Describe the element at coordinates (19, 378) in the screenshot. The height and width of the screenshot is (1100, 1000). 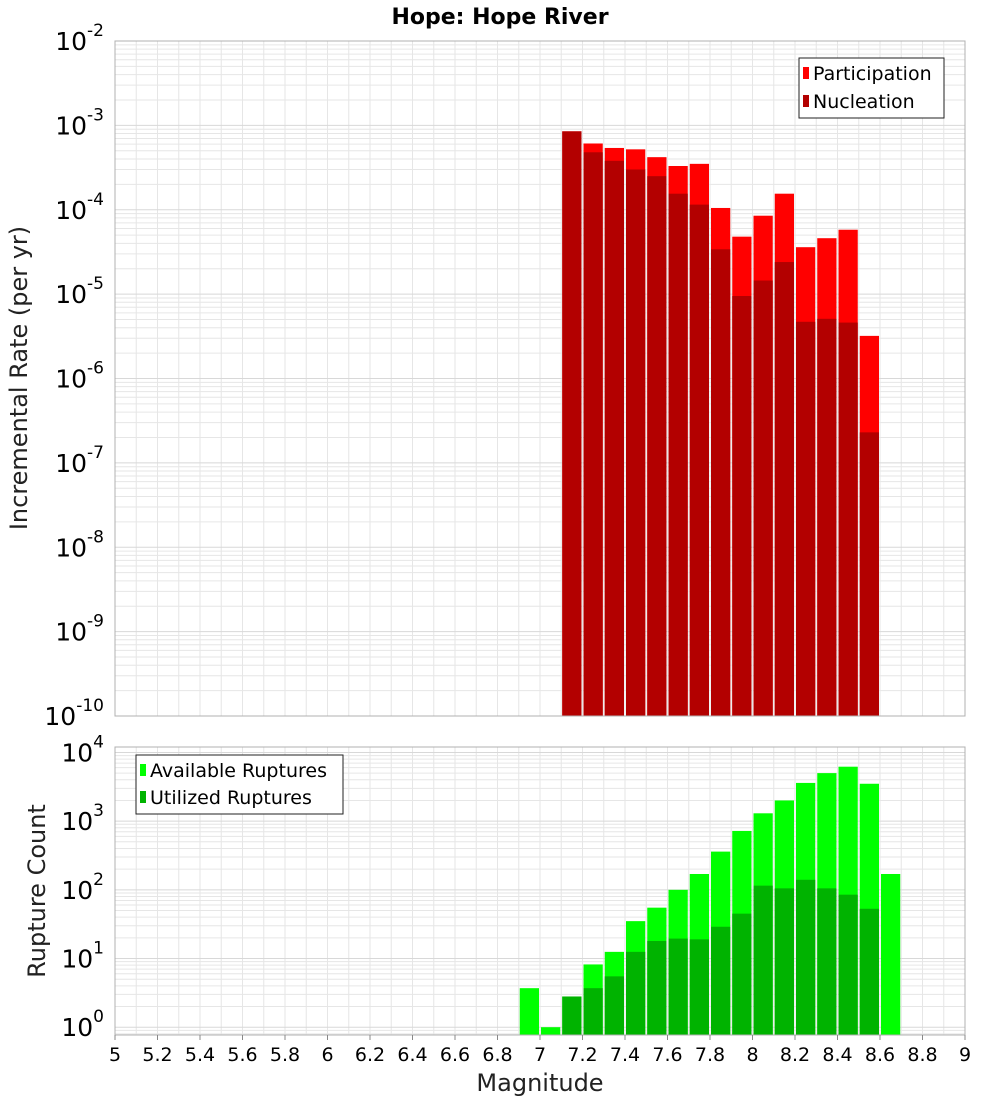
I see `top-y-axis-label: Incremental Rate (per yr)` at that location.